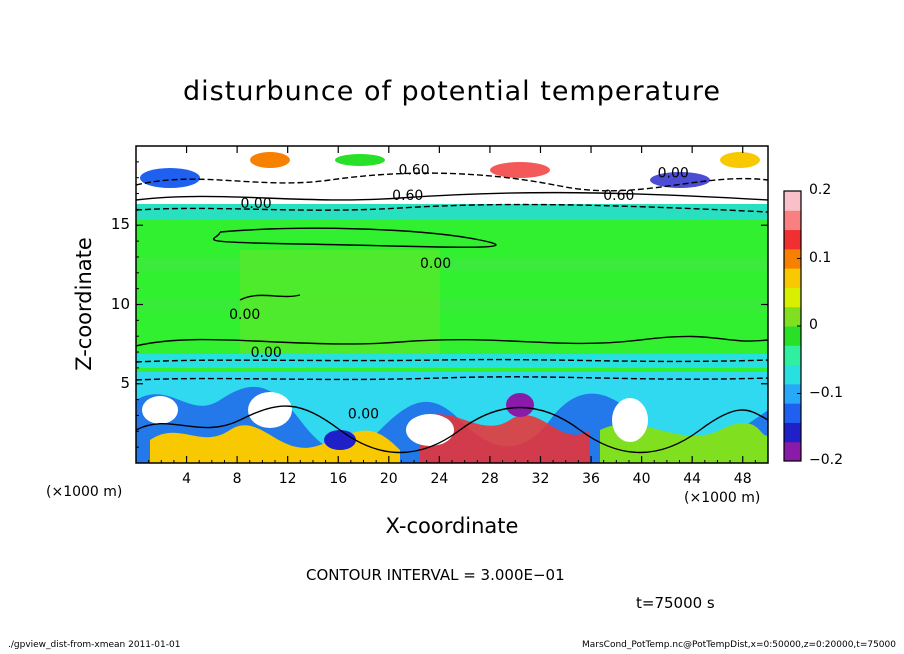  Describe the element at coordinates (452, 361) in the screenshot. I see `lower-transition-band` at that location.